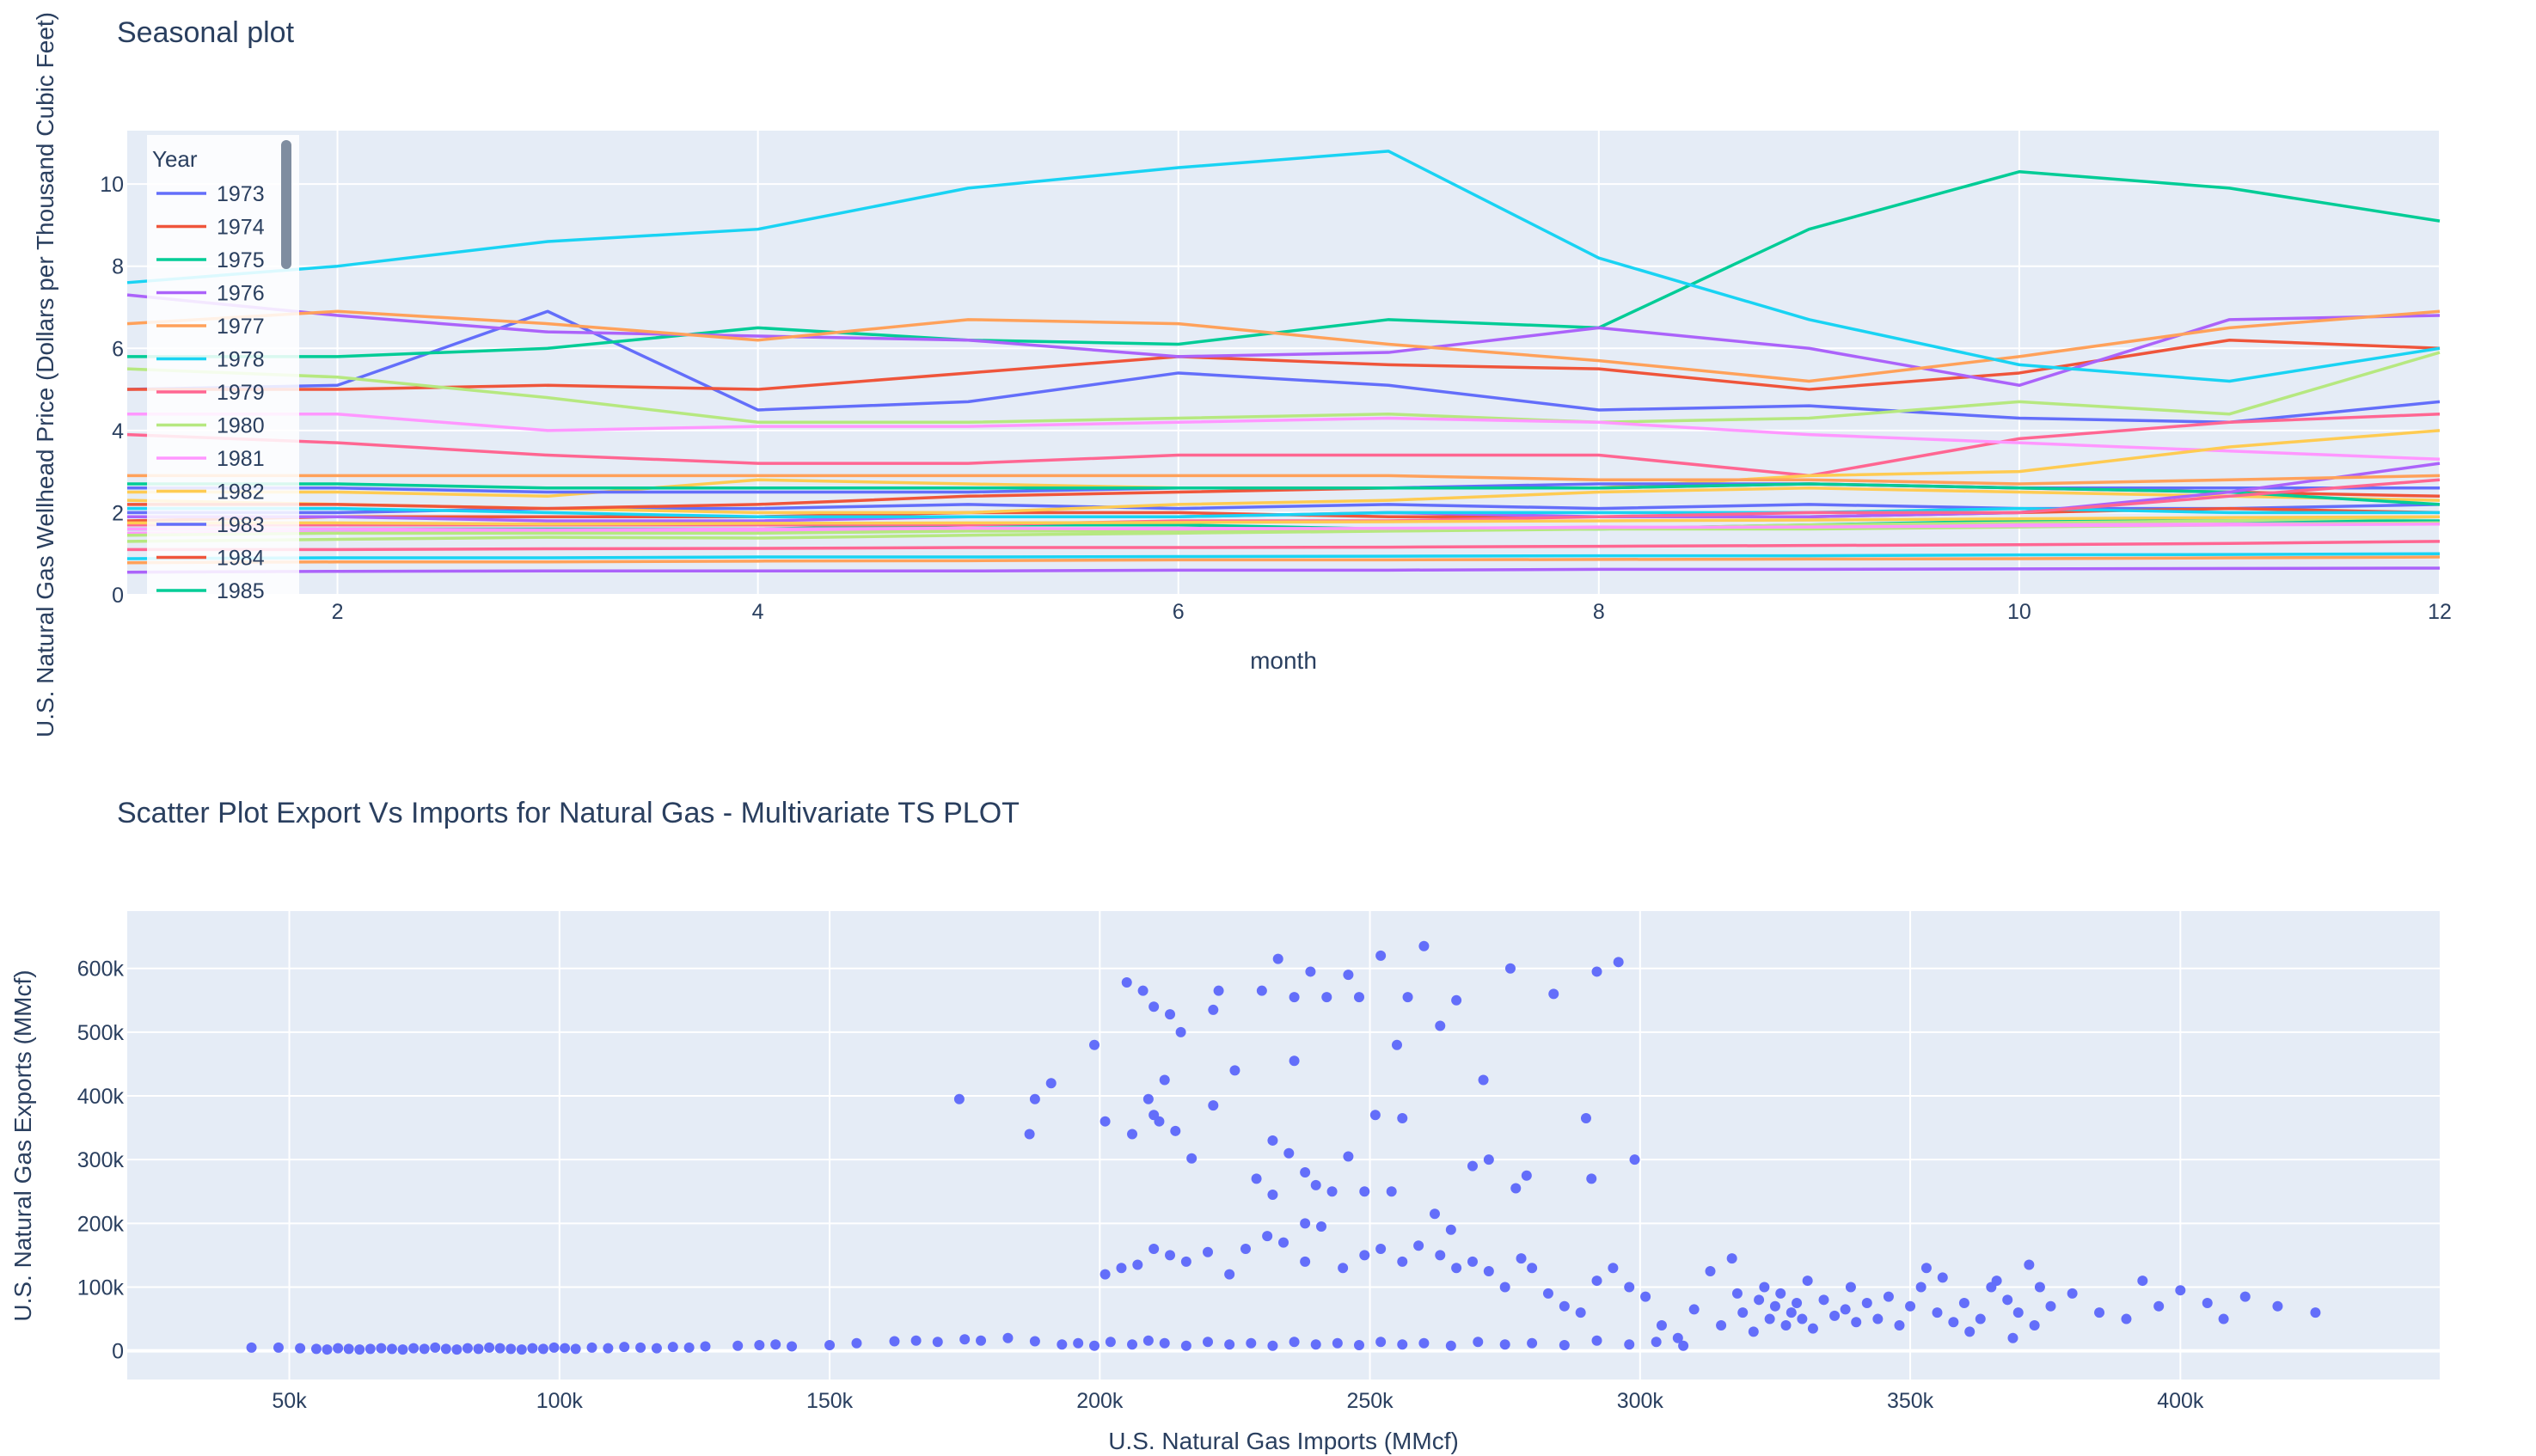  What do you see at coordinates (1910, 1401) in the screenshot?
I see `x-tick-label: 350k` at bounding box center [1910, 1401].